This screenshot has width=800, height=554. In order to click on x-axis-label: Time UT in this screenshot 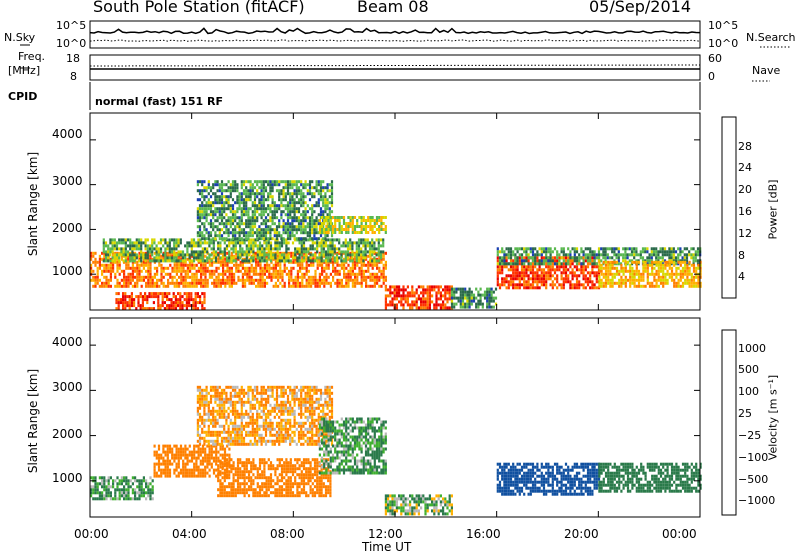, I will do `click(387, 547)`.